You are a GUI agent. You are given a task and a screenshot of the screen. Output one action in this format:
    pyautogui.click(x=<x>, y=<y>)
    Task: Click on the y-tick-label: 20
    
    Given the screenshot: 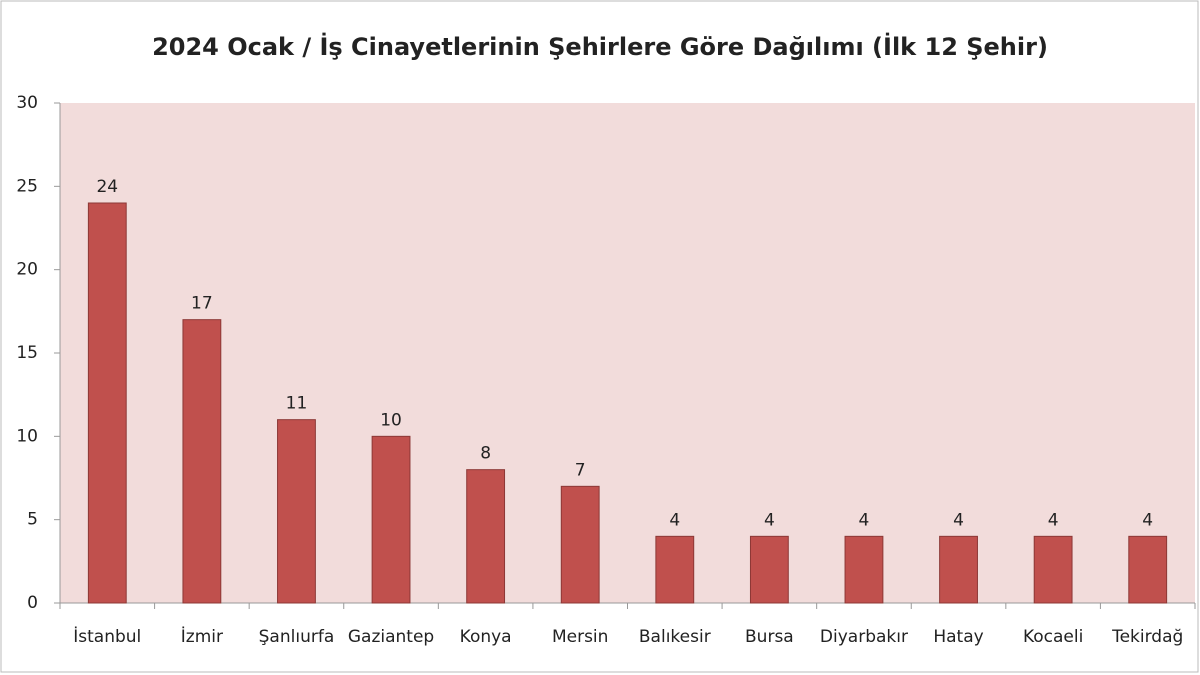 What is the action you would take?
    pyautogui.click(x=27, y=270)
    